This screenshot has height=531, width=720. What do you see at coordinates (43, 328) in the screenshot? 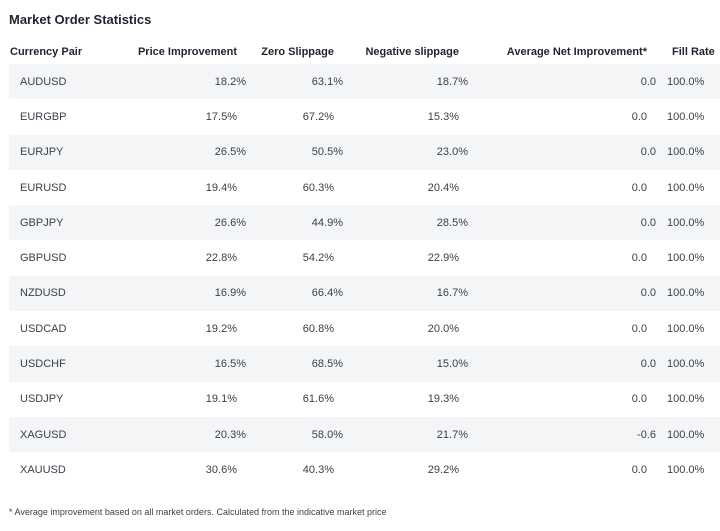
I see `cell-currency-pair: USDCAD` at bounding box center [43, 328].